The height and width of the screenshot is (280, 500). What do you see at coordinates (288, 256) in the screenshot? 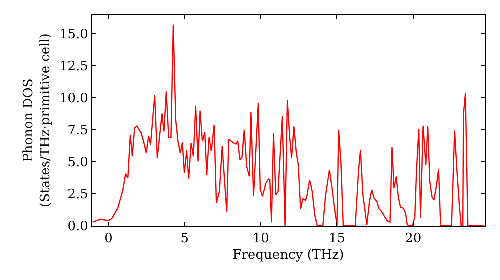
I see `x-axis-title: Frequency (THz)` at bounding box center [288, 256].